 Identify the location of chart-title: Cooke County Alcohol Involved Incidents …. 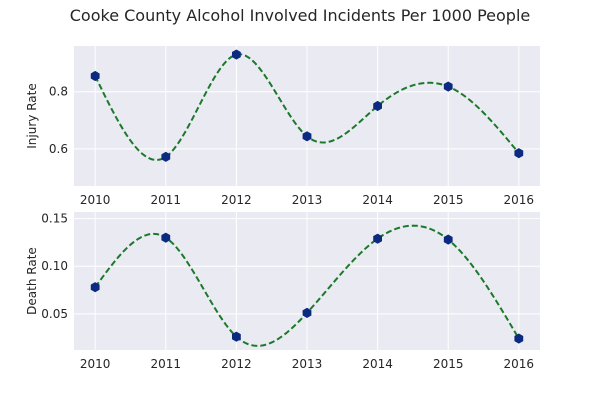
(300, 15).